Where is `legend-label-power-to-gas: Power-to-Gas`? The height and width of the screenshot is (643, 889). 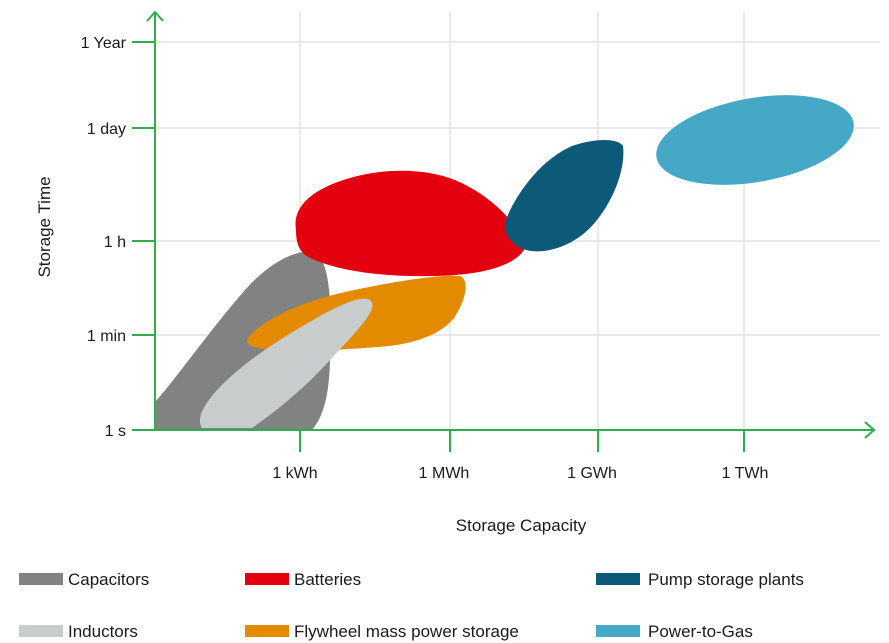
legend-label-power-to-gas: Power-to-Gas is located at coordinates (700, 631).